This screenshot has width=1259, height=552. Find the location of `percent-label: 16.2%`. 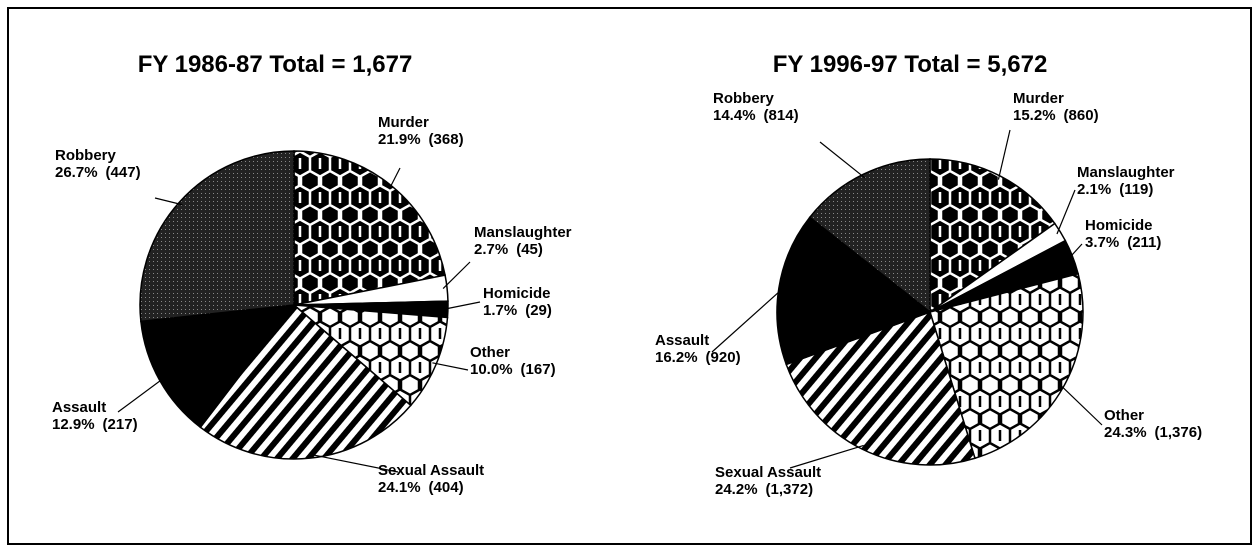

percent-label: 16.2% is located at coordinates (676, 357).